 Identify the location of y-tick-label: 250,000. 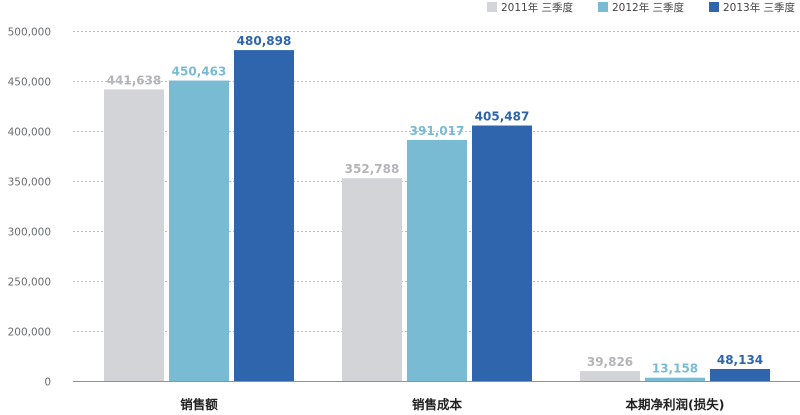
(29, 283).